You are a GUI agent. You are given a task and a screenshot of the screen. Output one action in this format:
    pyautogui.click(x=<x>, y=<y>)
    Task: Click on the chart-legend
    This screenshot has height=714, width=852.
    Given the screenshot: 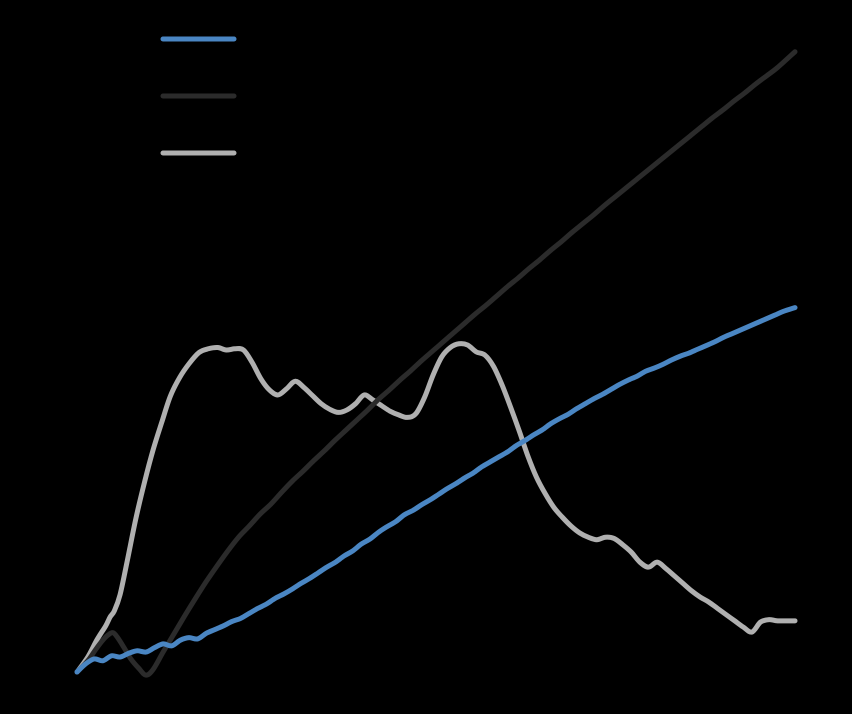 What is the action you would take?
    pyautogui.click(x=198, y=96)
    